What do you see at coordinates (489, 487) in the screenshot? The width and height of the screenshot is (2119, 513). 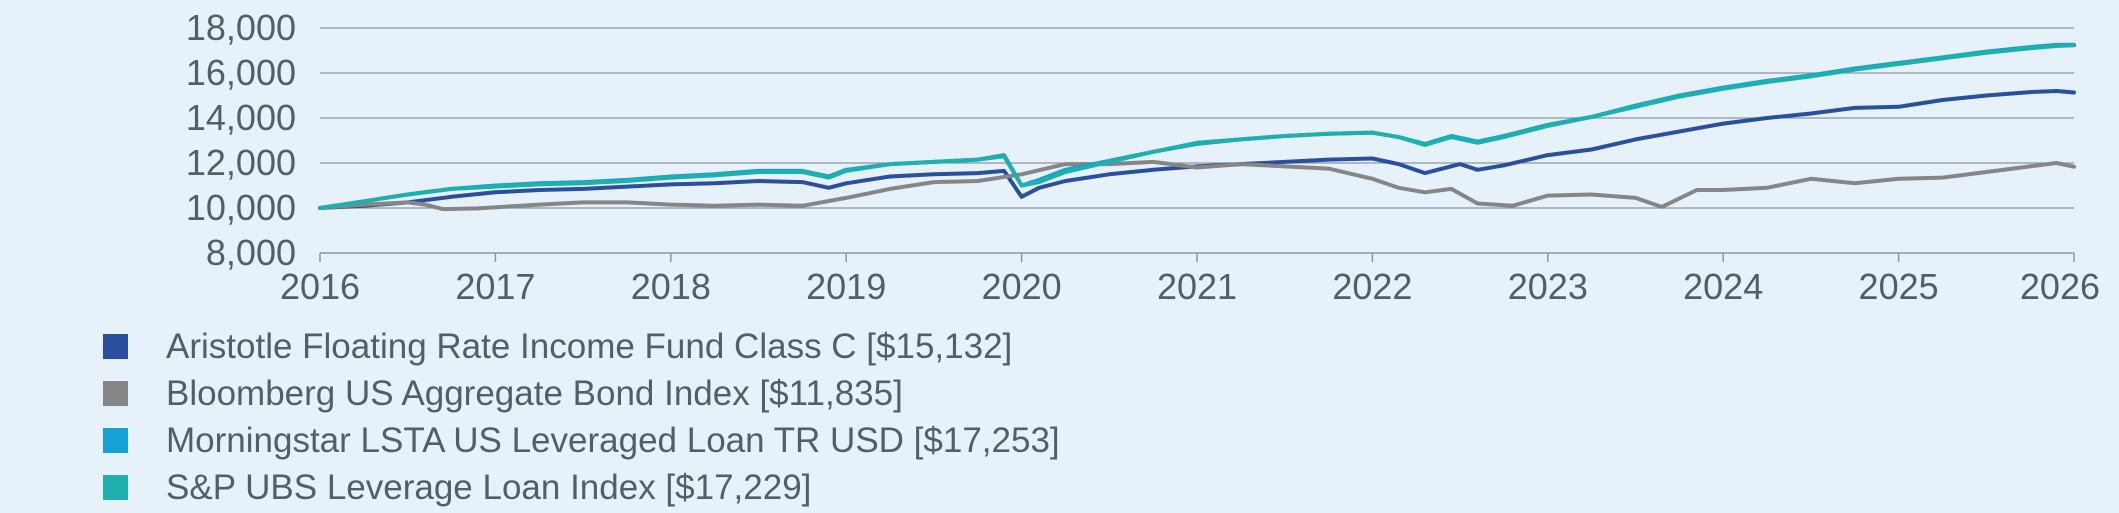 I see `legend-label: S&P UBS Leverage Loan Index [$17,229]` at bounding box center [489, 487].